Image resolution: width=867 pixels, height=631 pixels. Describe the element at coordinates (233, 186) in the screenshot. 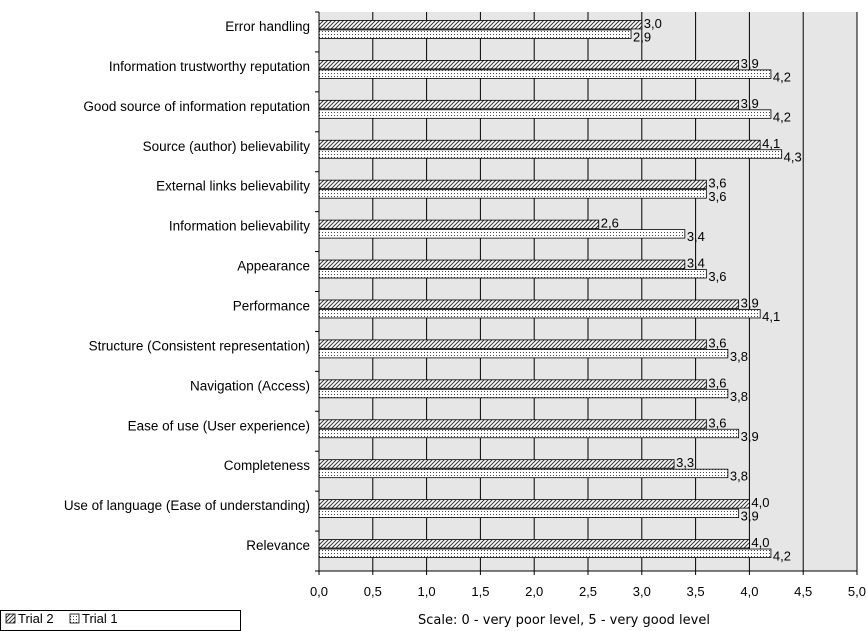

I see `category-label: External links believability` at that location.